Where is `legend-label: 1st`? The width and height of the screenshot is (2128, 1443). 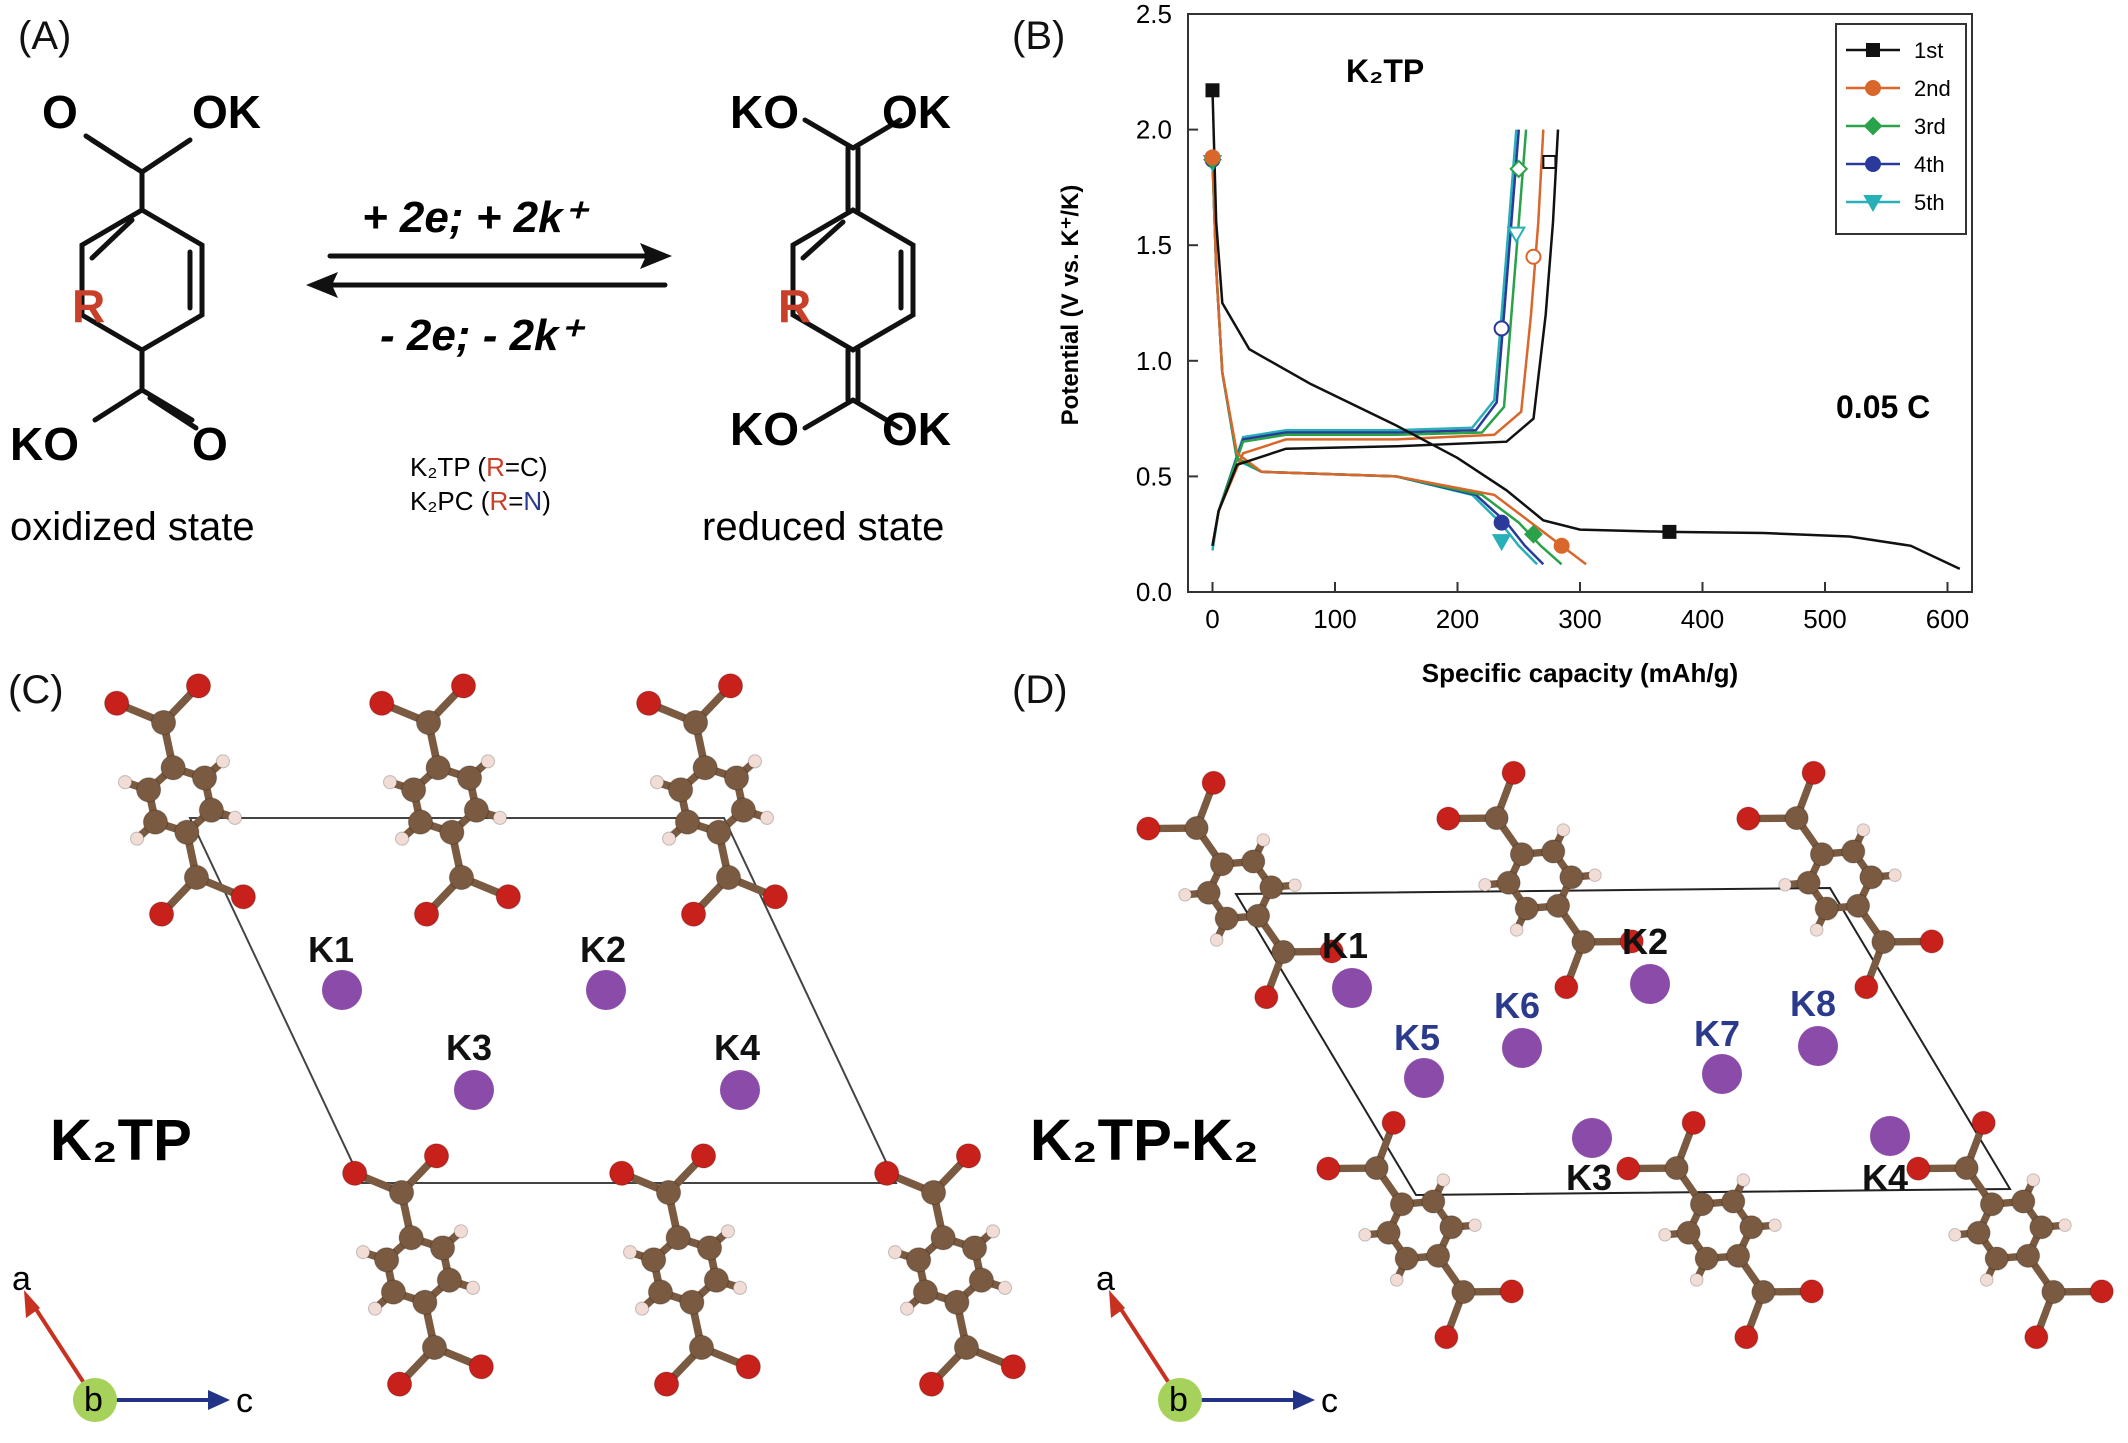
legend-label: 1st is located at coordinates (1928, 50).